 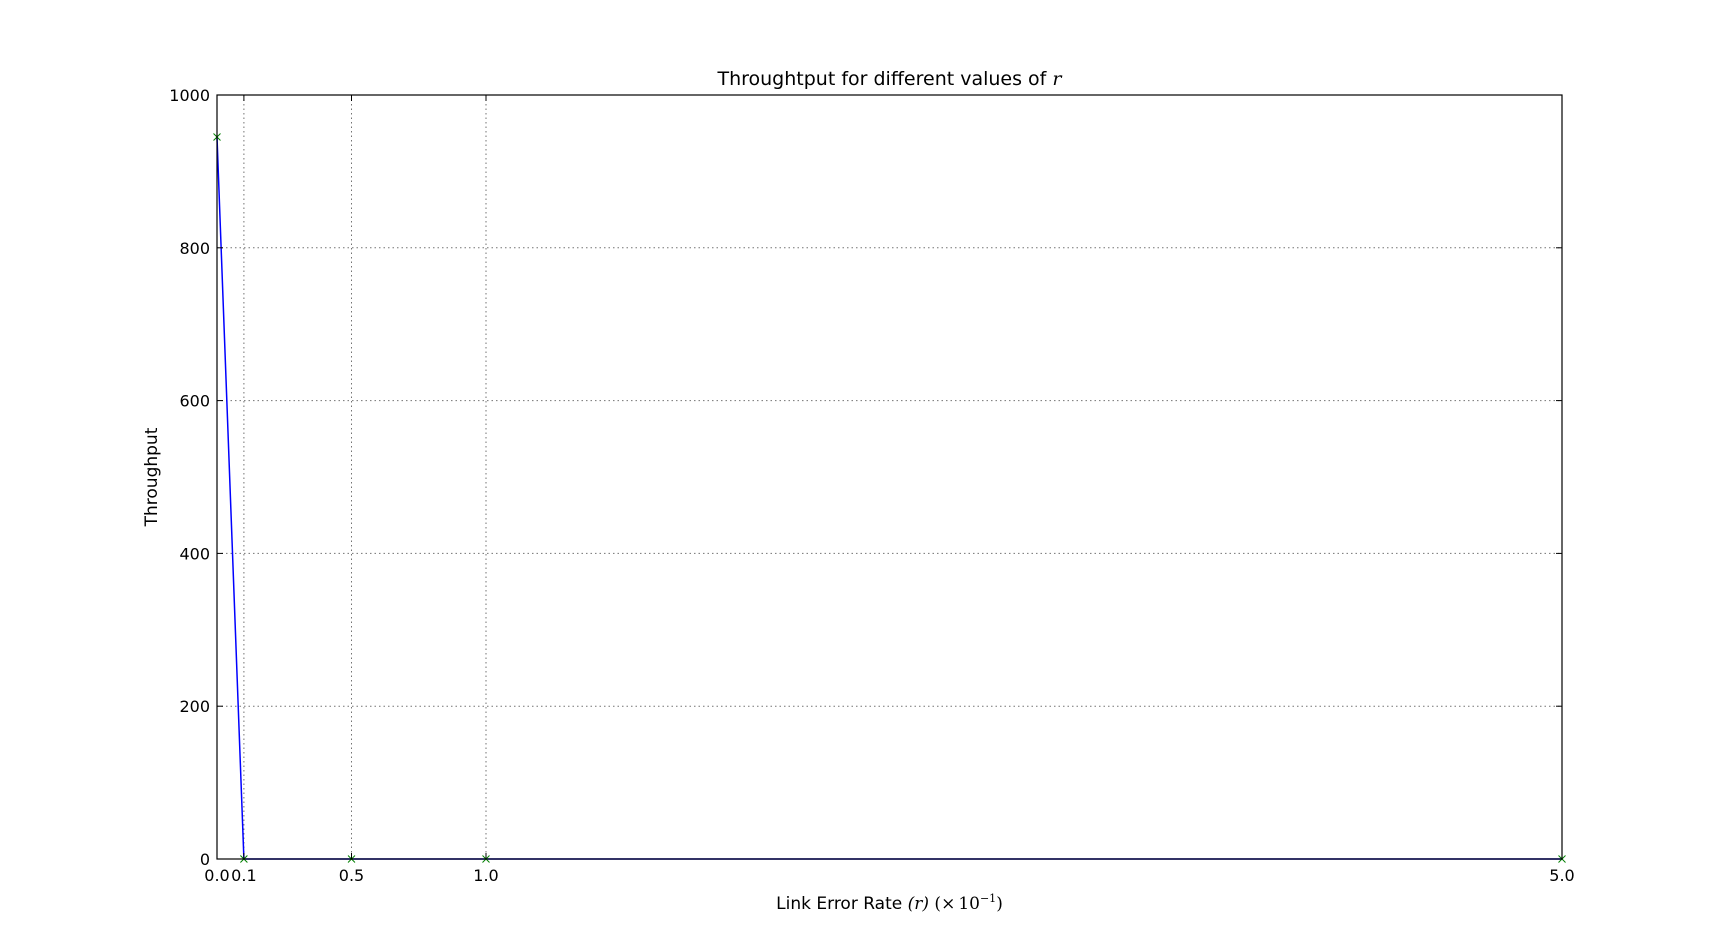 What do you see at coordinates (194, 401) in the screenshot?
I see `y-tick-label: 600` at bounding box center [194, 401].